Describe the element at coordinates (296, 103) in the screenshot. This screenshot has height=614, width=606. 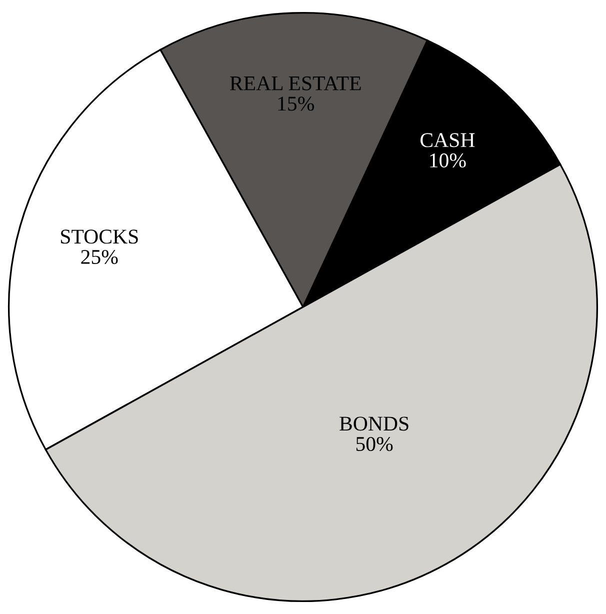
I see `data-label: 15%` at that location.